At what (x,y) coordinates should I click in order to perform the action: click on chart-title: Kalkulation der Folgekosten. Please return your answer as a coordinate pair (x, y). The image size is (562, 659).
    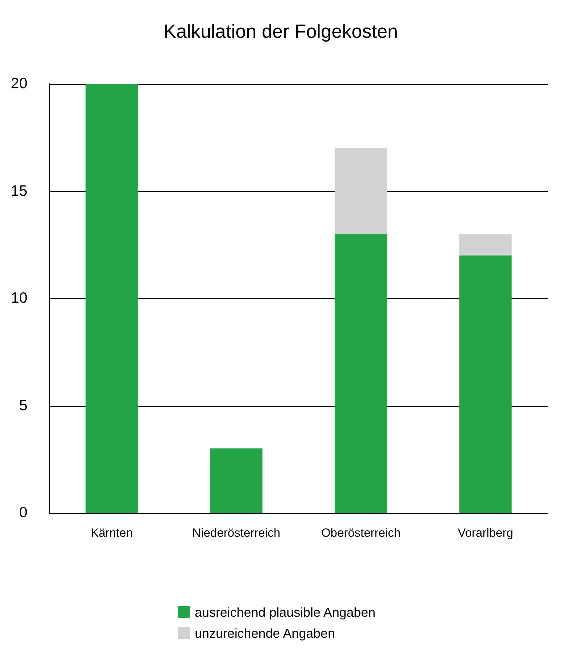
    Looking at the image, I should click on (281, 32).